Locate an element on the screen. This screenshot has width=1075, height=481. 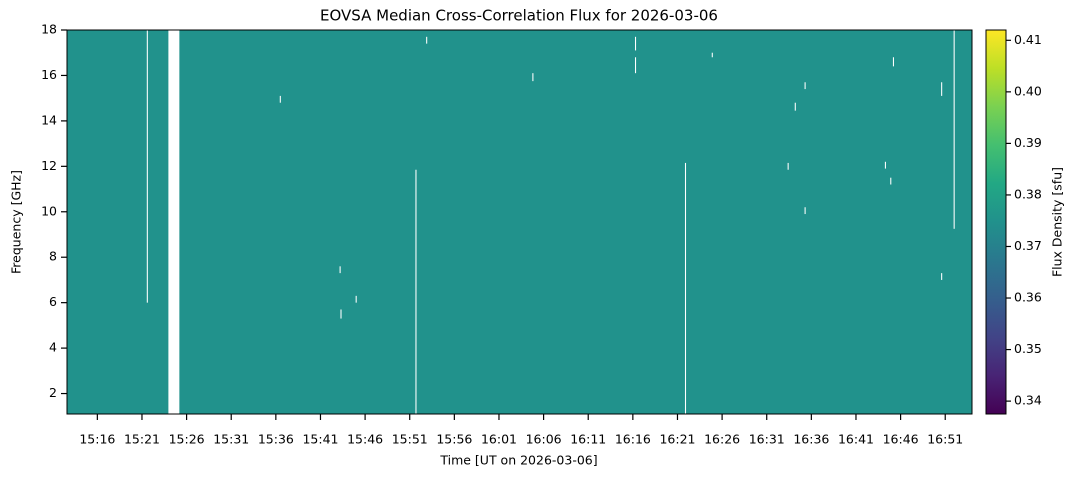
x-tick-label: 16:41 is located at coordinates (856, 439).